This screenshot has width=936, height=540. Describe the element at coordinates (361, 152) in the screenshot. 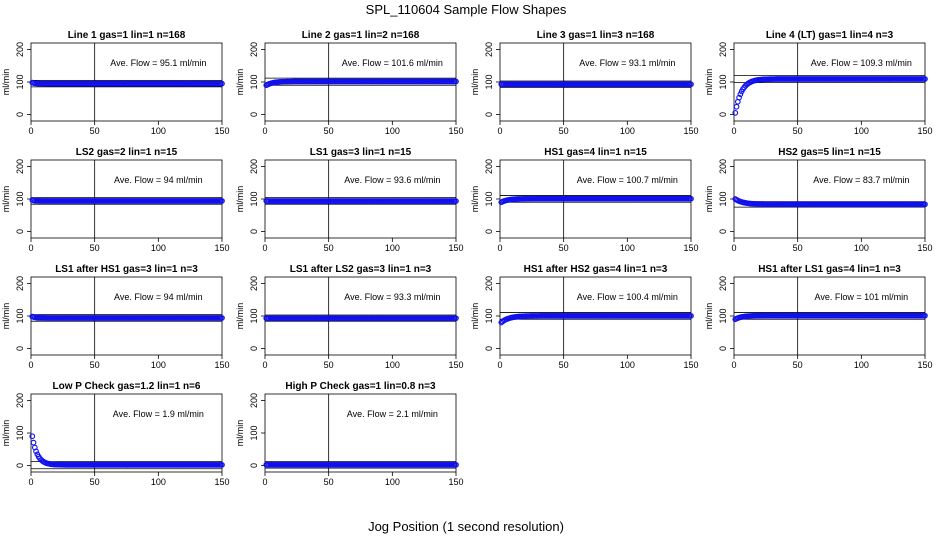

I see `panel-title: LS1 gas=3 lin=1 n=15` at that location.